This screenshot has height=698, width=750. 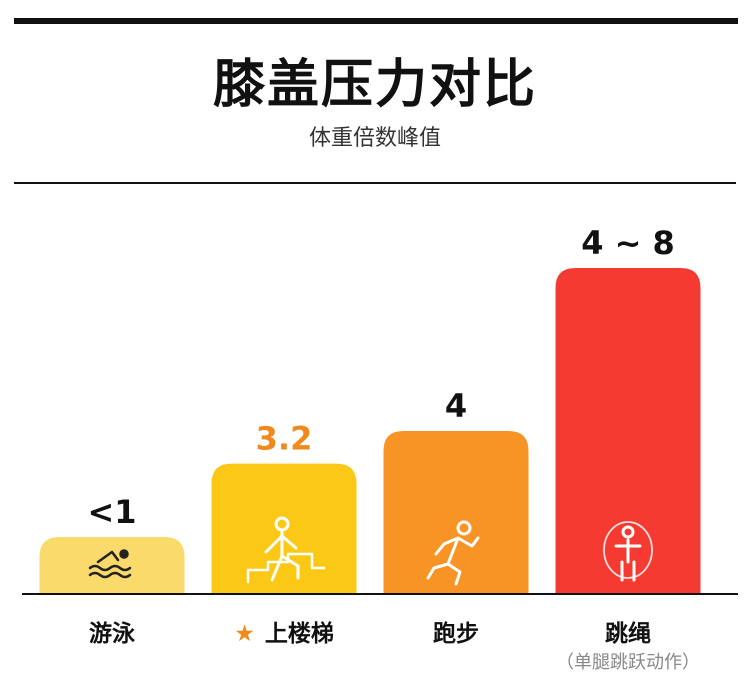 What do you see at coordinates (453, 553) in the screenshot?
I see `runner-icon` at bounding box center [453, 553].